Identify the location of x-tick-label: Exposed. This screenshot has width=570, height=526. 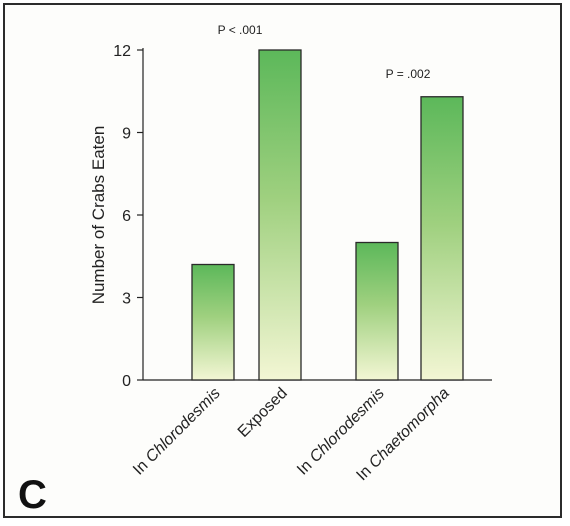
(263, 413).